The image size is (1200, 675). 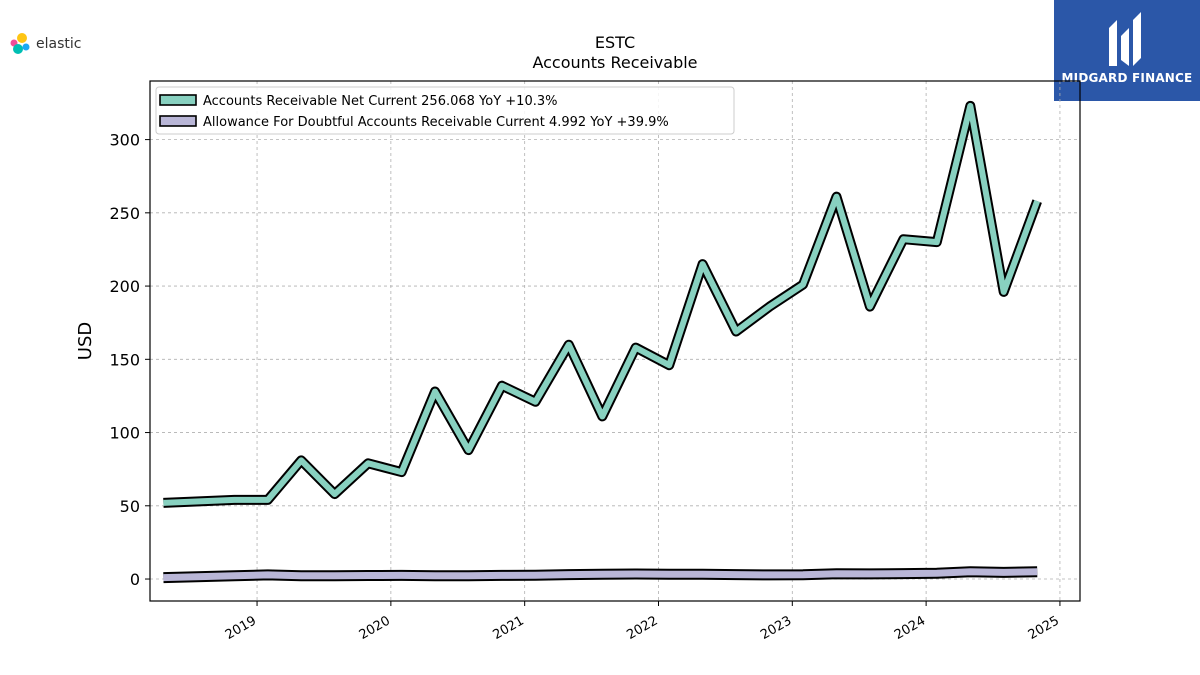 I want to click on y-tick-label: 300, so click(x=124, y=140).